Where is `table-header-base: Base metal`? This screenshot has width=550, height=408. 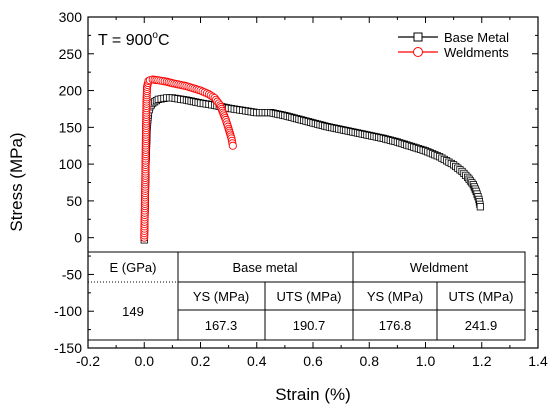
table-header-base: Base metal is located at coordinates (264, 267).